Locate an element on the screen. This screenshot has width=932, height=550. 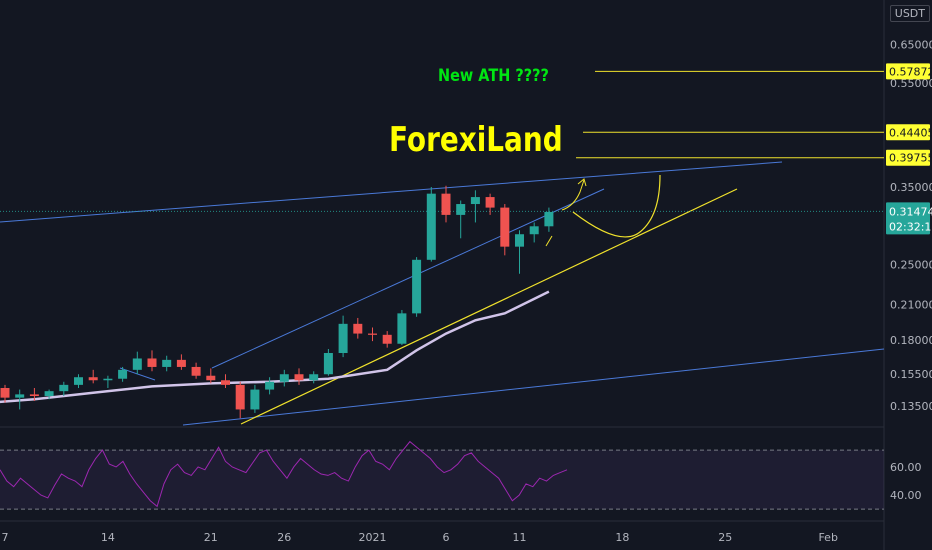
rsi-band-fill is located at coordinates (442, 480).